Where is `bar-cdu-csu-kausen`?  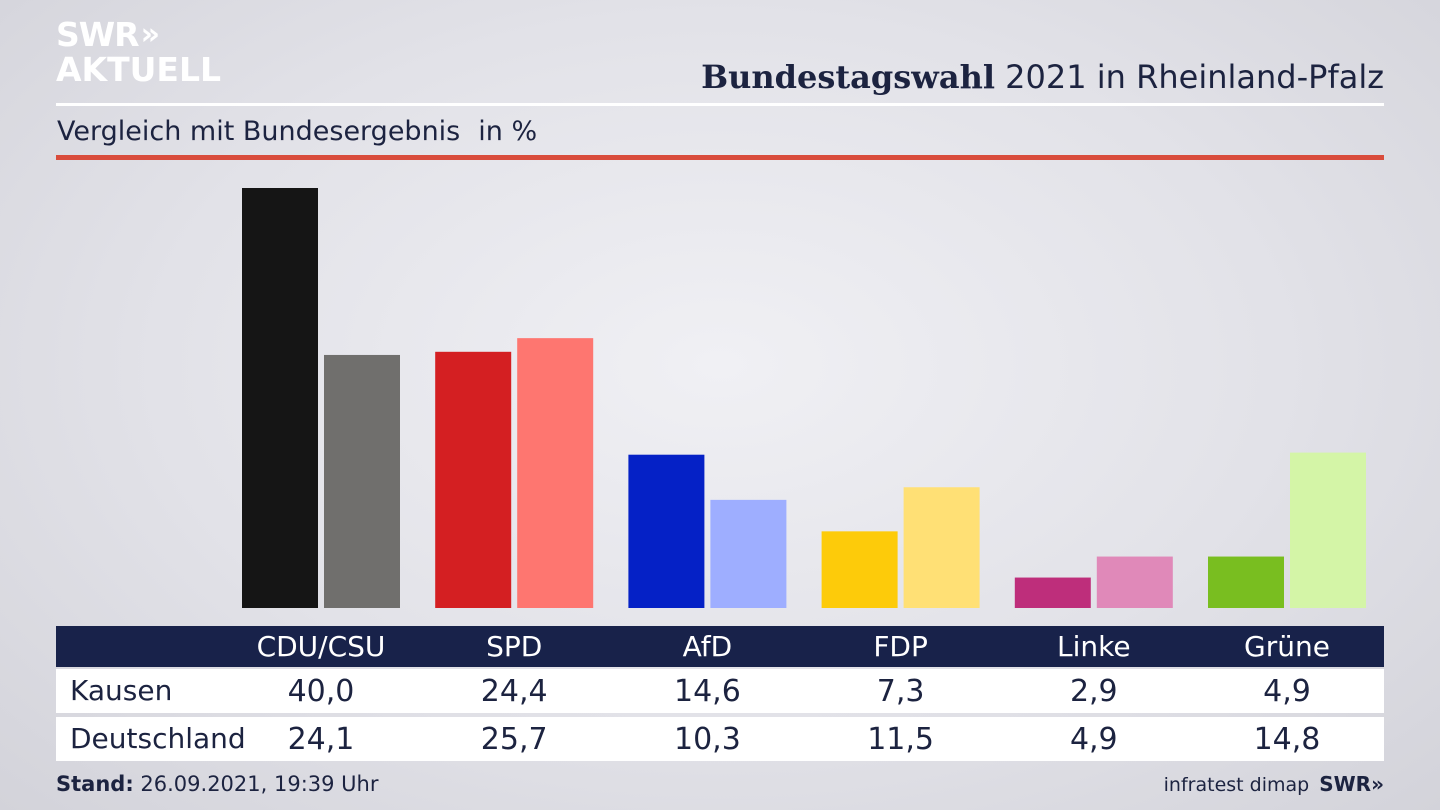
bar-cdu-csu-kausen is located at coordinates (280, 398).